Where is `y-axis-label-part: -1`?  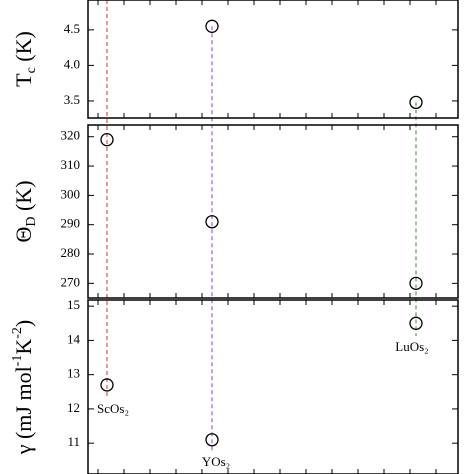 y-axis-label-part: -1 is located at coordinates (17, 361).